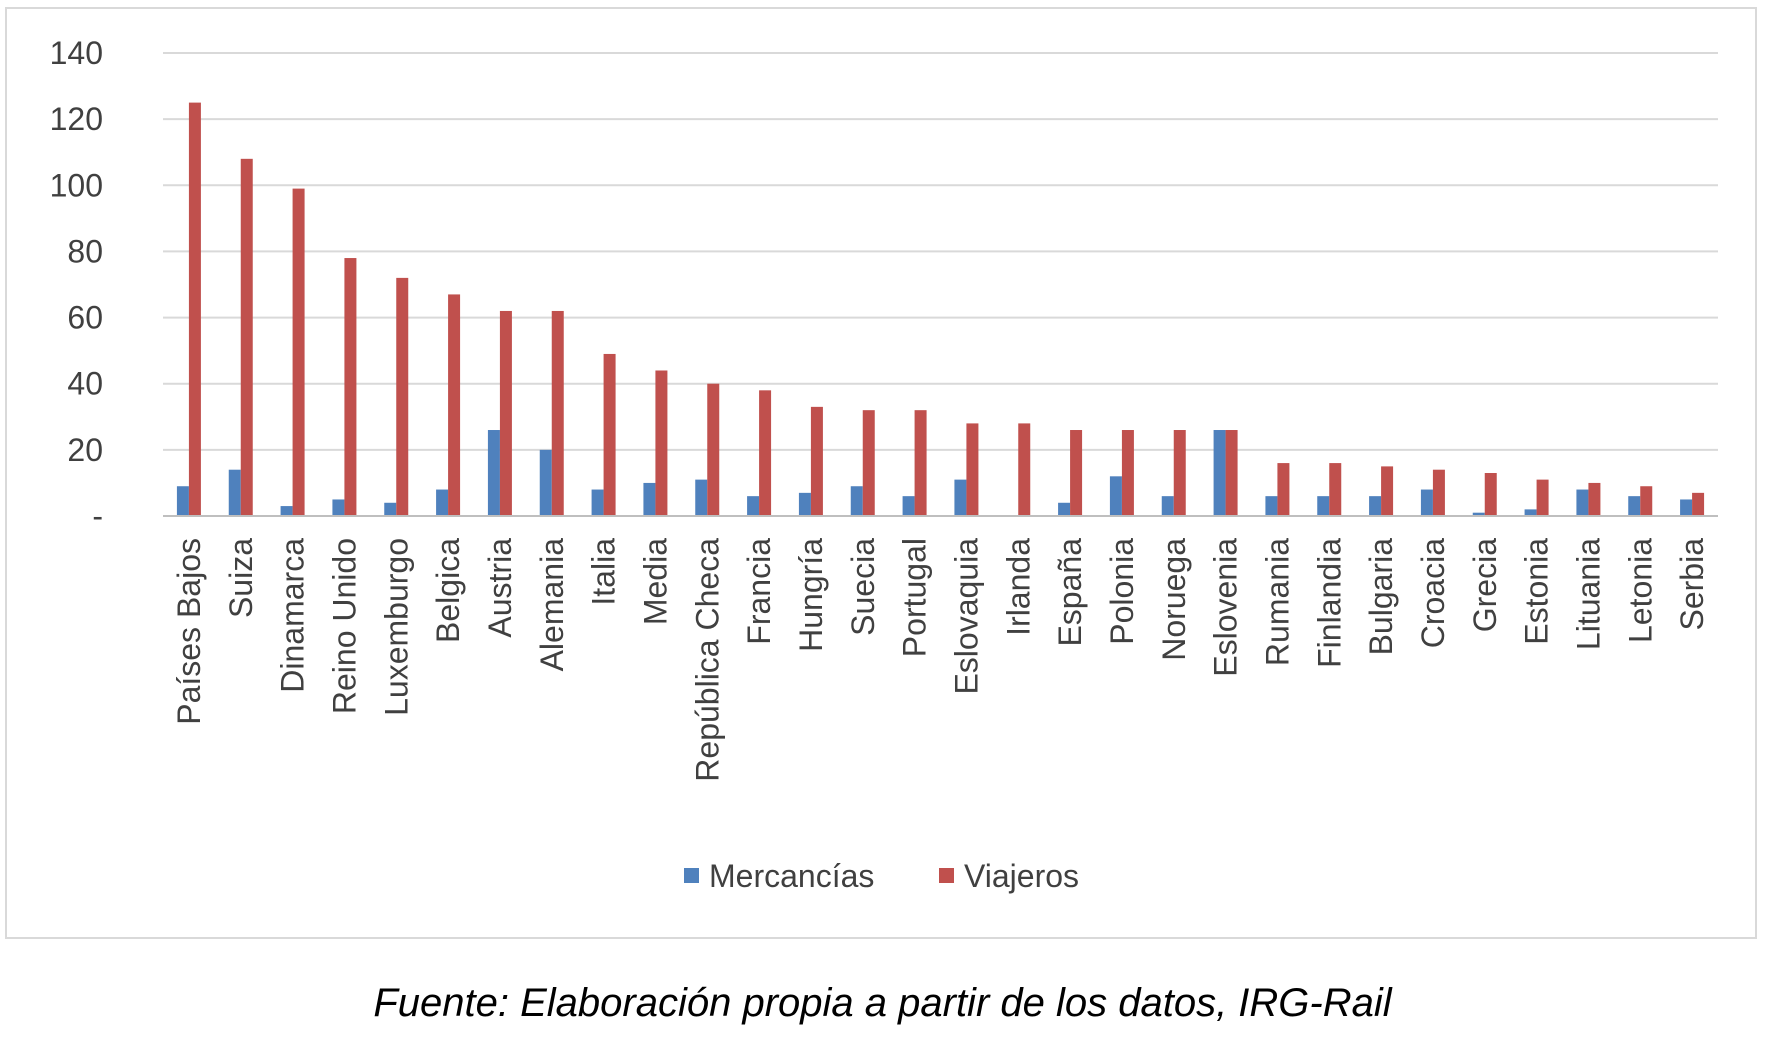 The height and width of the screenshot is (1046, 1765). Describe the element at coordinates (1329, 603) in the screenshot. I see `x-tick-label: Finlandia` at that location.